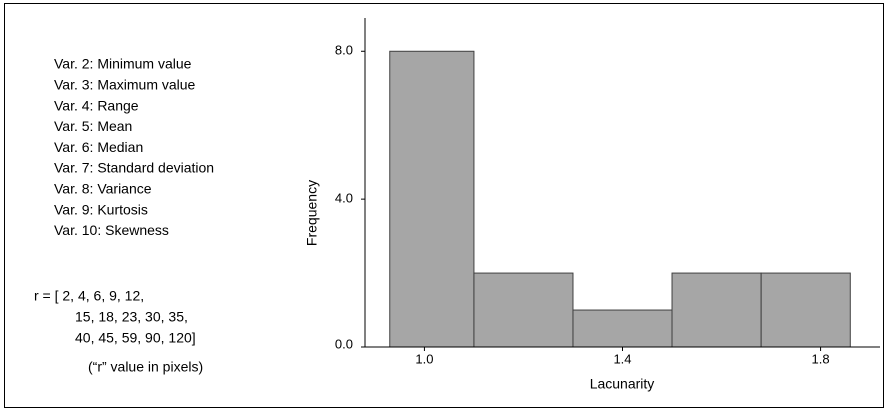  I want to click on x-axis-label: Lacunarity, so click(622, 384).